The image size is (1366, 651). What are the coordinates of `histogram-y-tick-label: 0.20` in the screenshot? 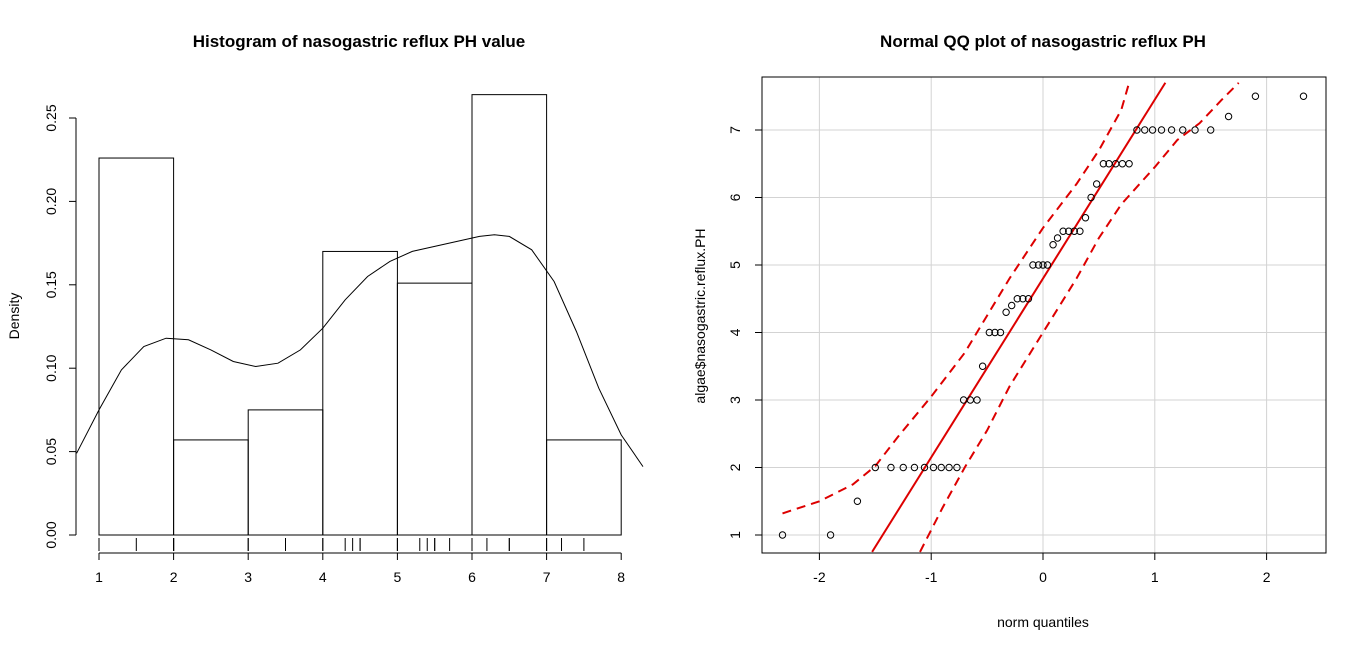 It's located at (51, 201).